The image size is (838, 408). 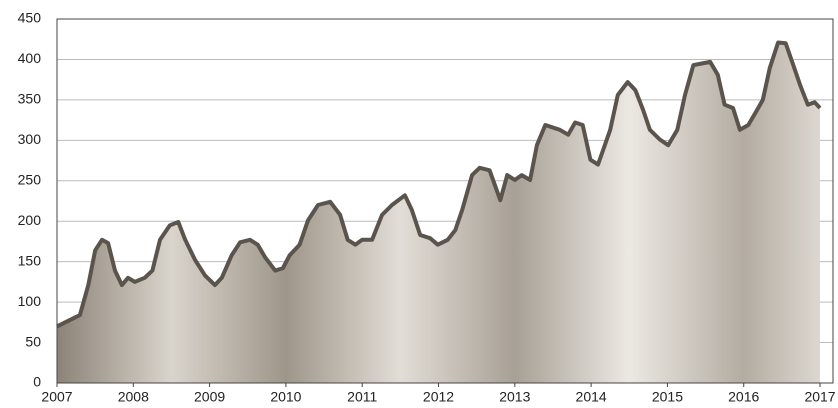 I want to click on x-tick-label: 2007, so click(x=56, y=397).